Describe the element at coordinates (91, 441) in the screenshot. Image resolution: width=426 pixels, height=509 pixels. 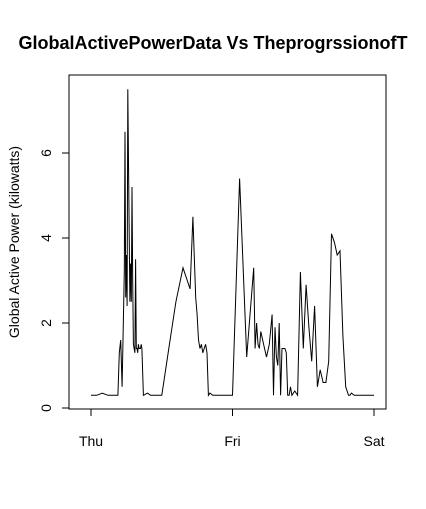
I see `x-tick-label: Thu` at that location.